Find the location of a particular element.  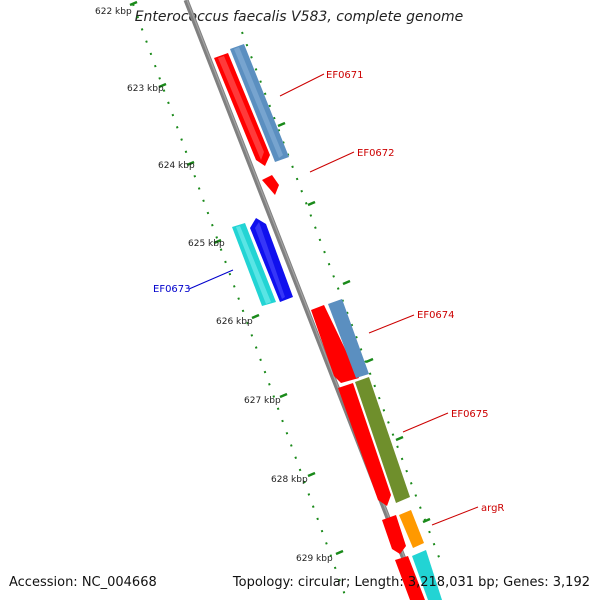

gene-label-EF0674: EF0674 is located at coordinates (436, 315).